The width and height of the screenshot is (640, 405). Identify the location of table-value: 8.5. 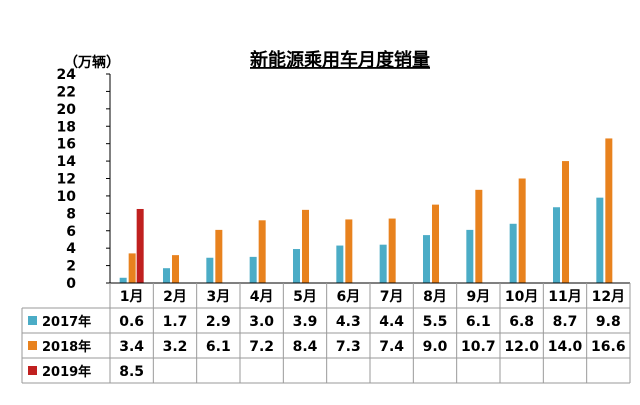
(131, 372).